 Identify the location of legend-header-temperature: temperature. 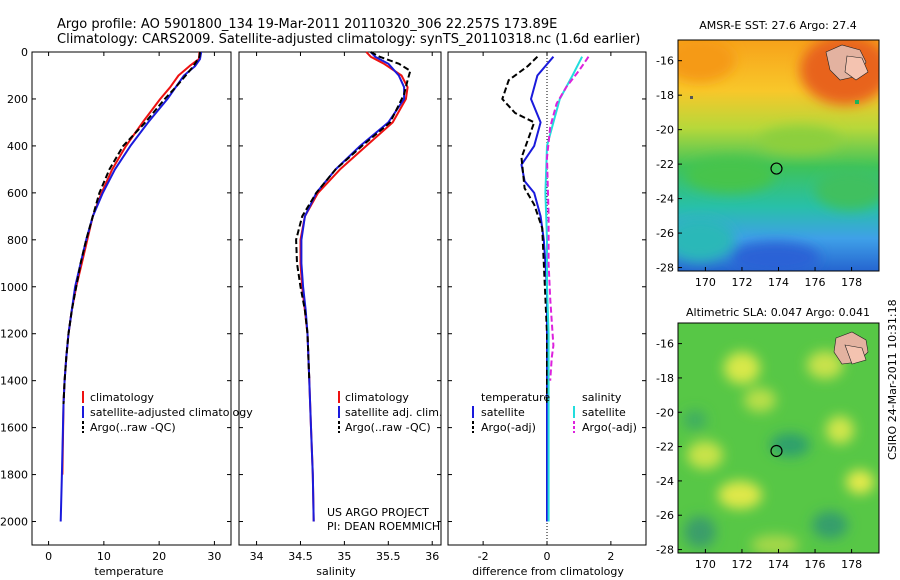
(515, 397).